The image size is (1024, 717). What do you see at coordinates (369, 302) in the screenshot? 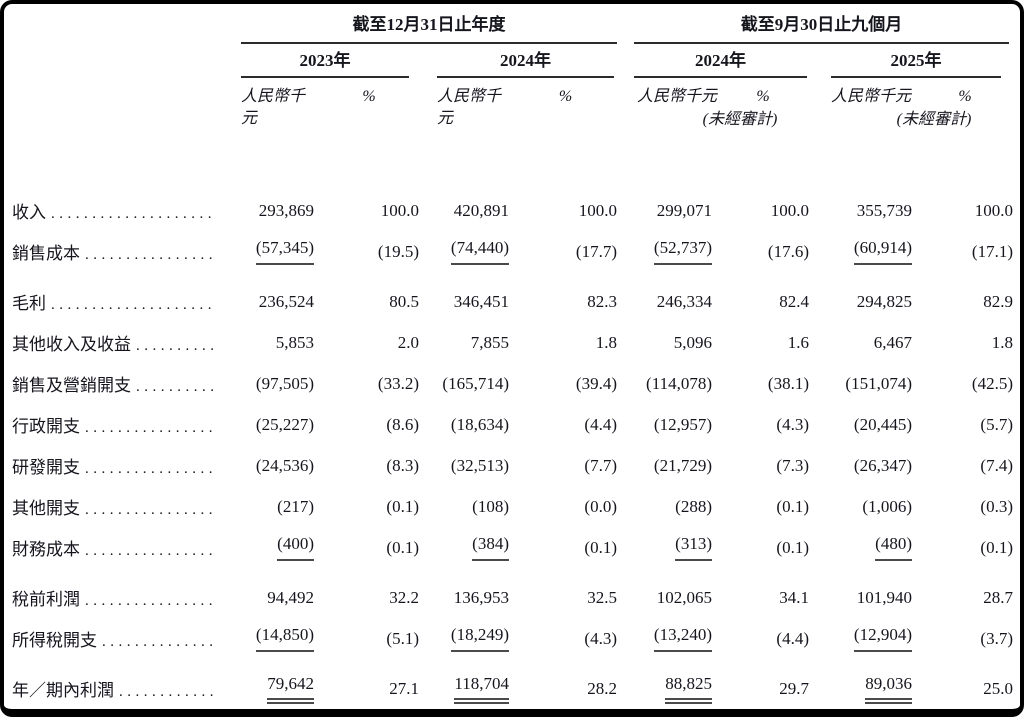
I see `percent-cell: 80.5` at bounding box center [369, 302].